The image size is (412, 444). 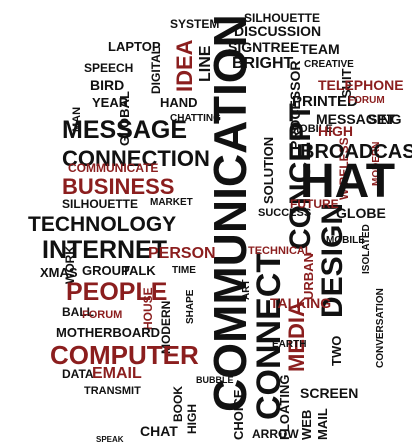 I want to click on word-book: BOOK, so click(x=178, y=404).